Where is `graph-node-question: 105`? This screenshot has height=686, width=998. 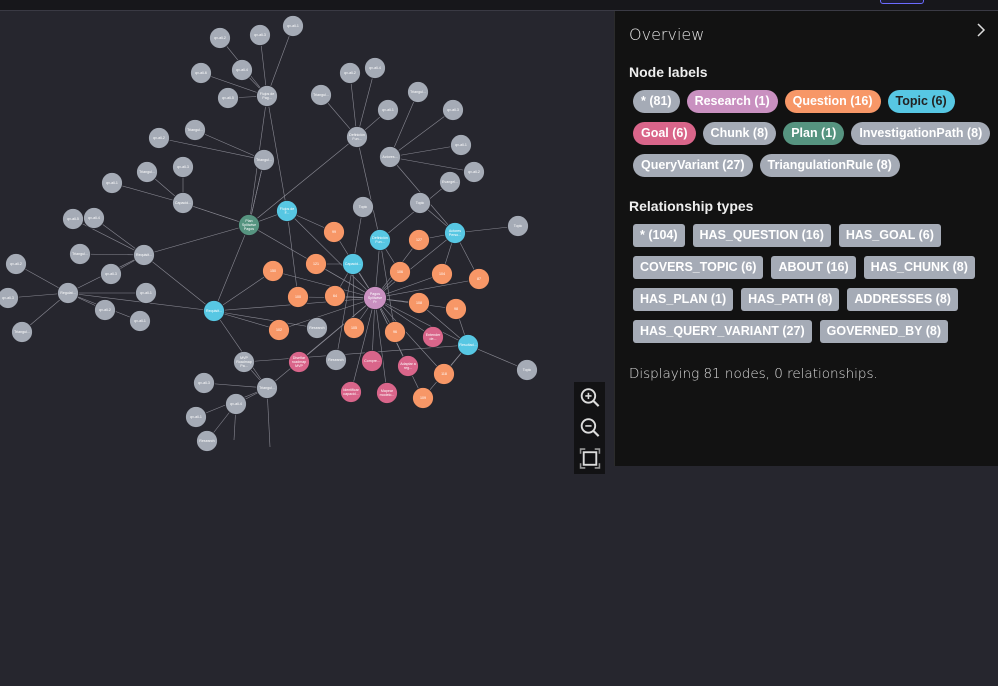 graph-node-question: 105 is located at coordinates (354, 328).